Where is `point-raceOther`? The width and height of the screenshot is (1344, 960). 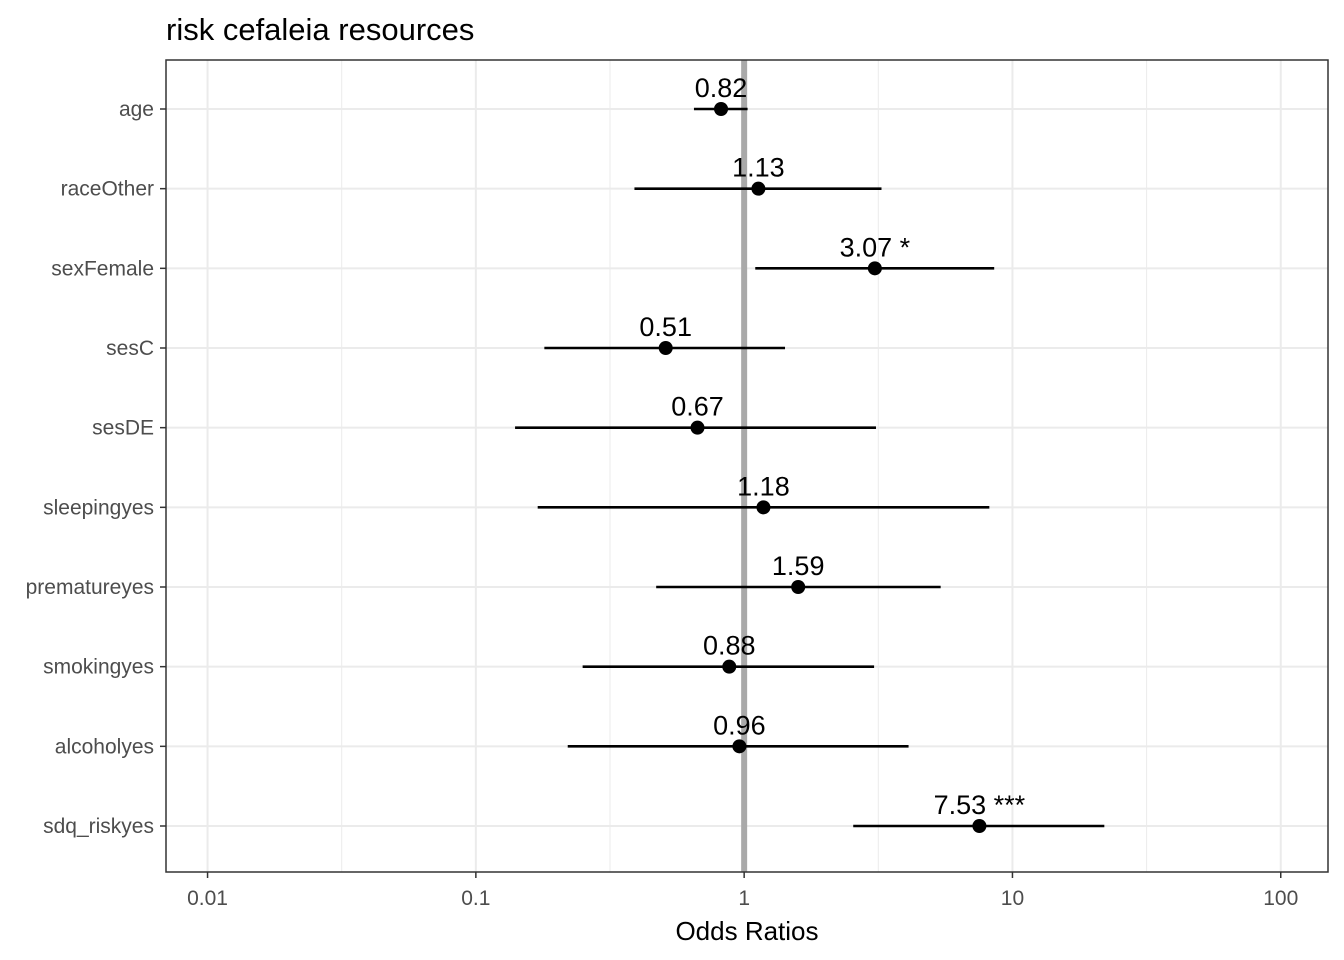
point-raceOther is located at coordinates (758, 188).